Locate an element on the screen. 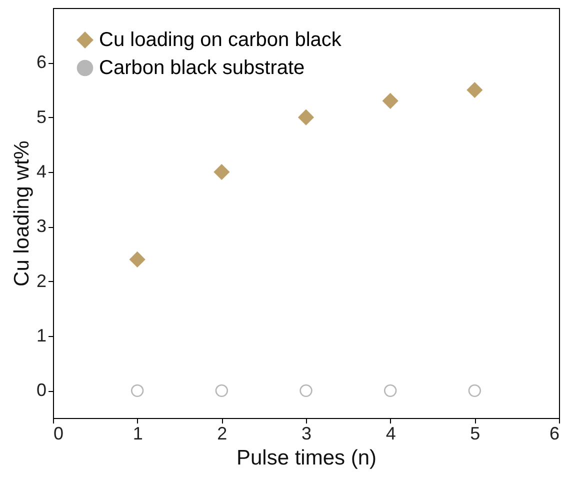  x-tick-label: 4 is located at coordinates (391, 434).